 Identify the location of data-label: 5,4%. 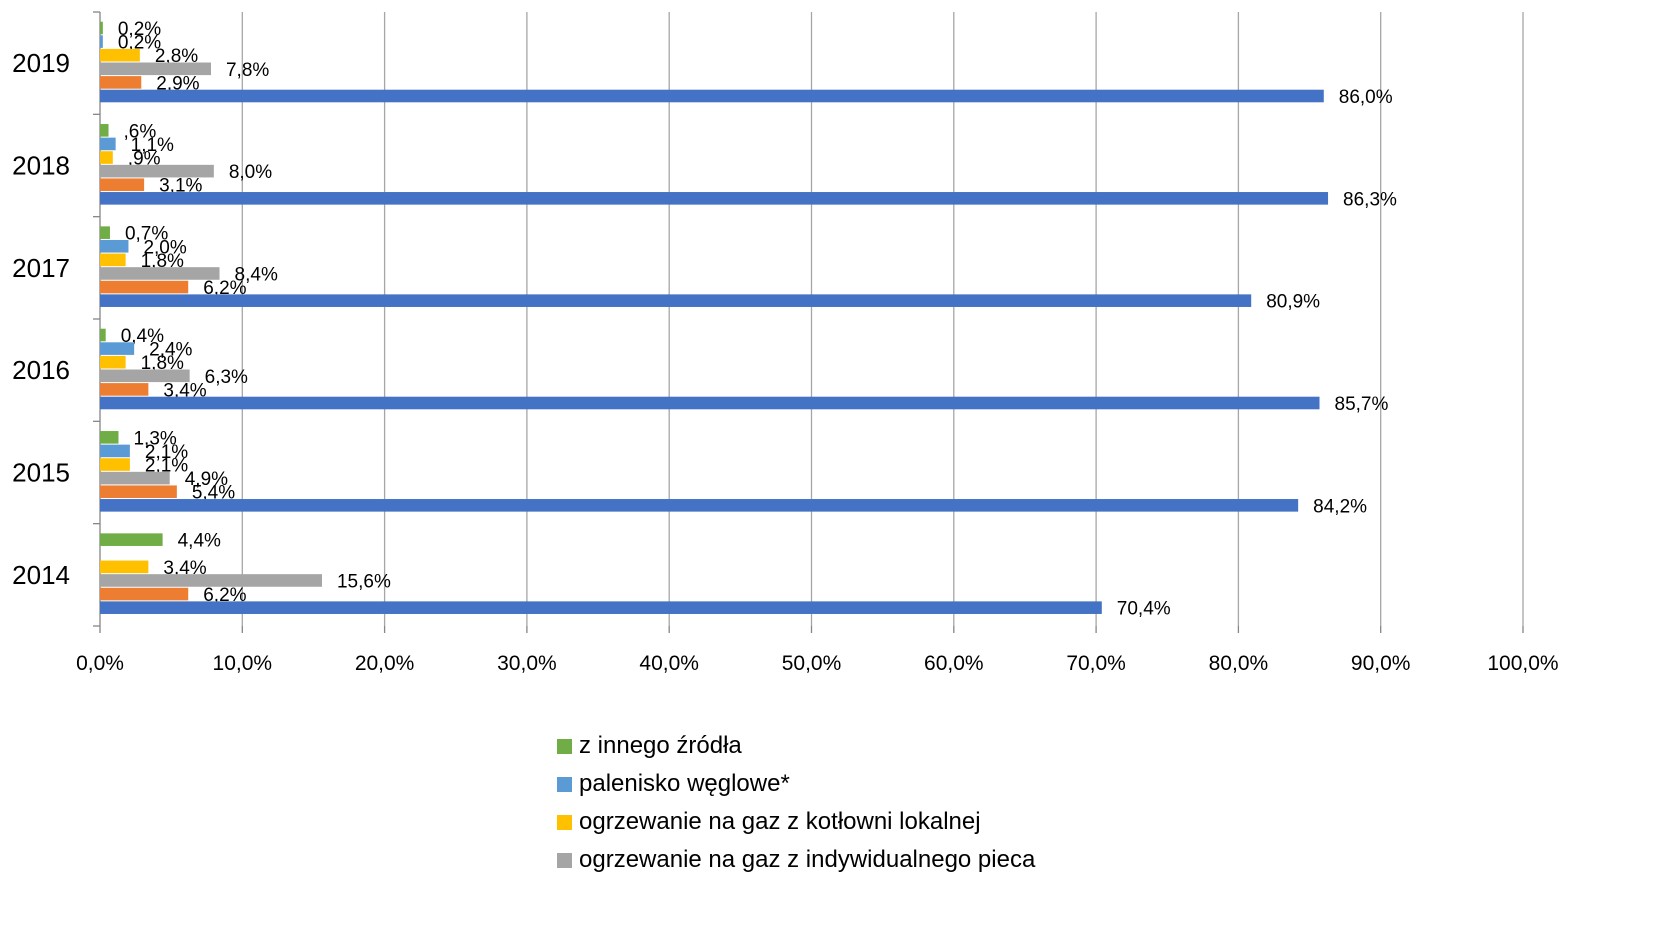
(213, 493).